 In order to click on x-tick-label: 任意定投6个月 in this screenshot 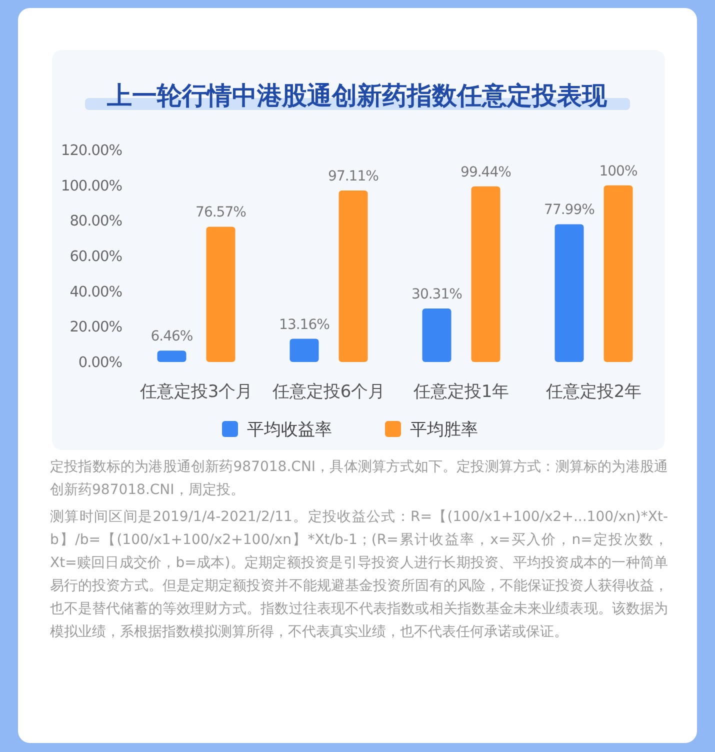, I will do `click(328, 392)`.